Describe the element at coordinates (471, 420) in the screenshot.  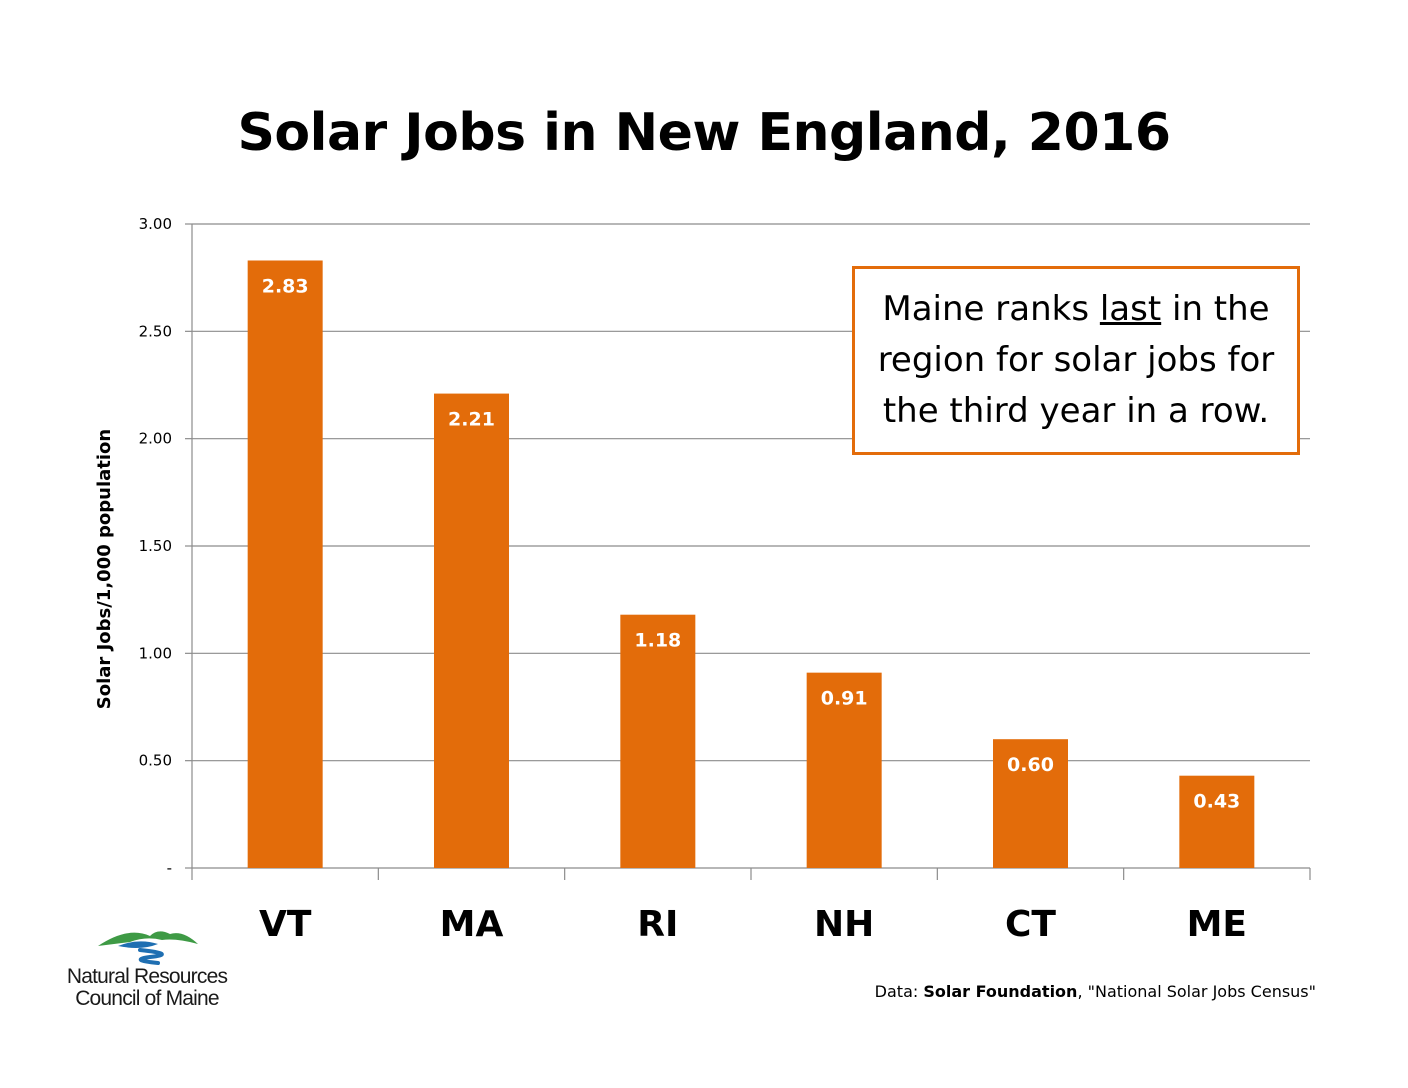
I see `data-label: 2.21` at that location.